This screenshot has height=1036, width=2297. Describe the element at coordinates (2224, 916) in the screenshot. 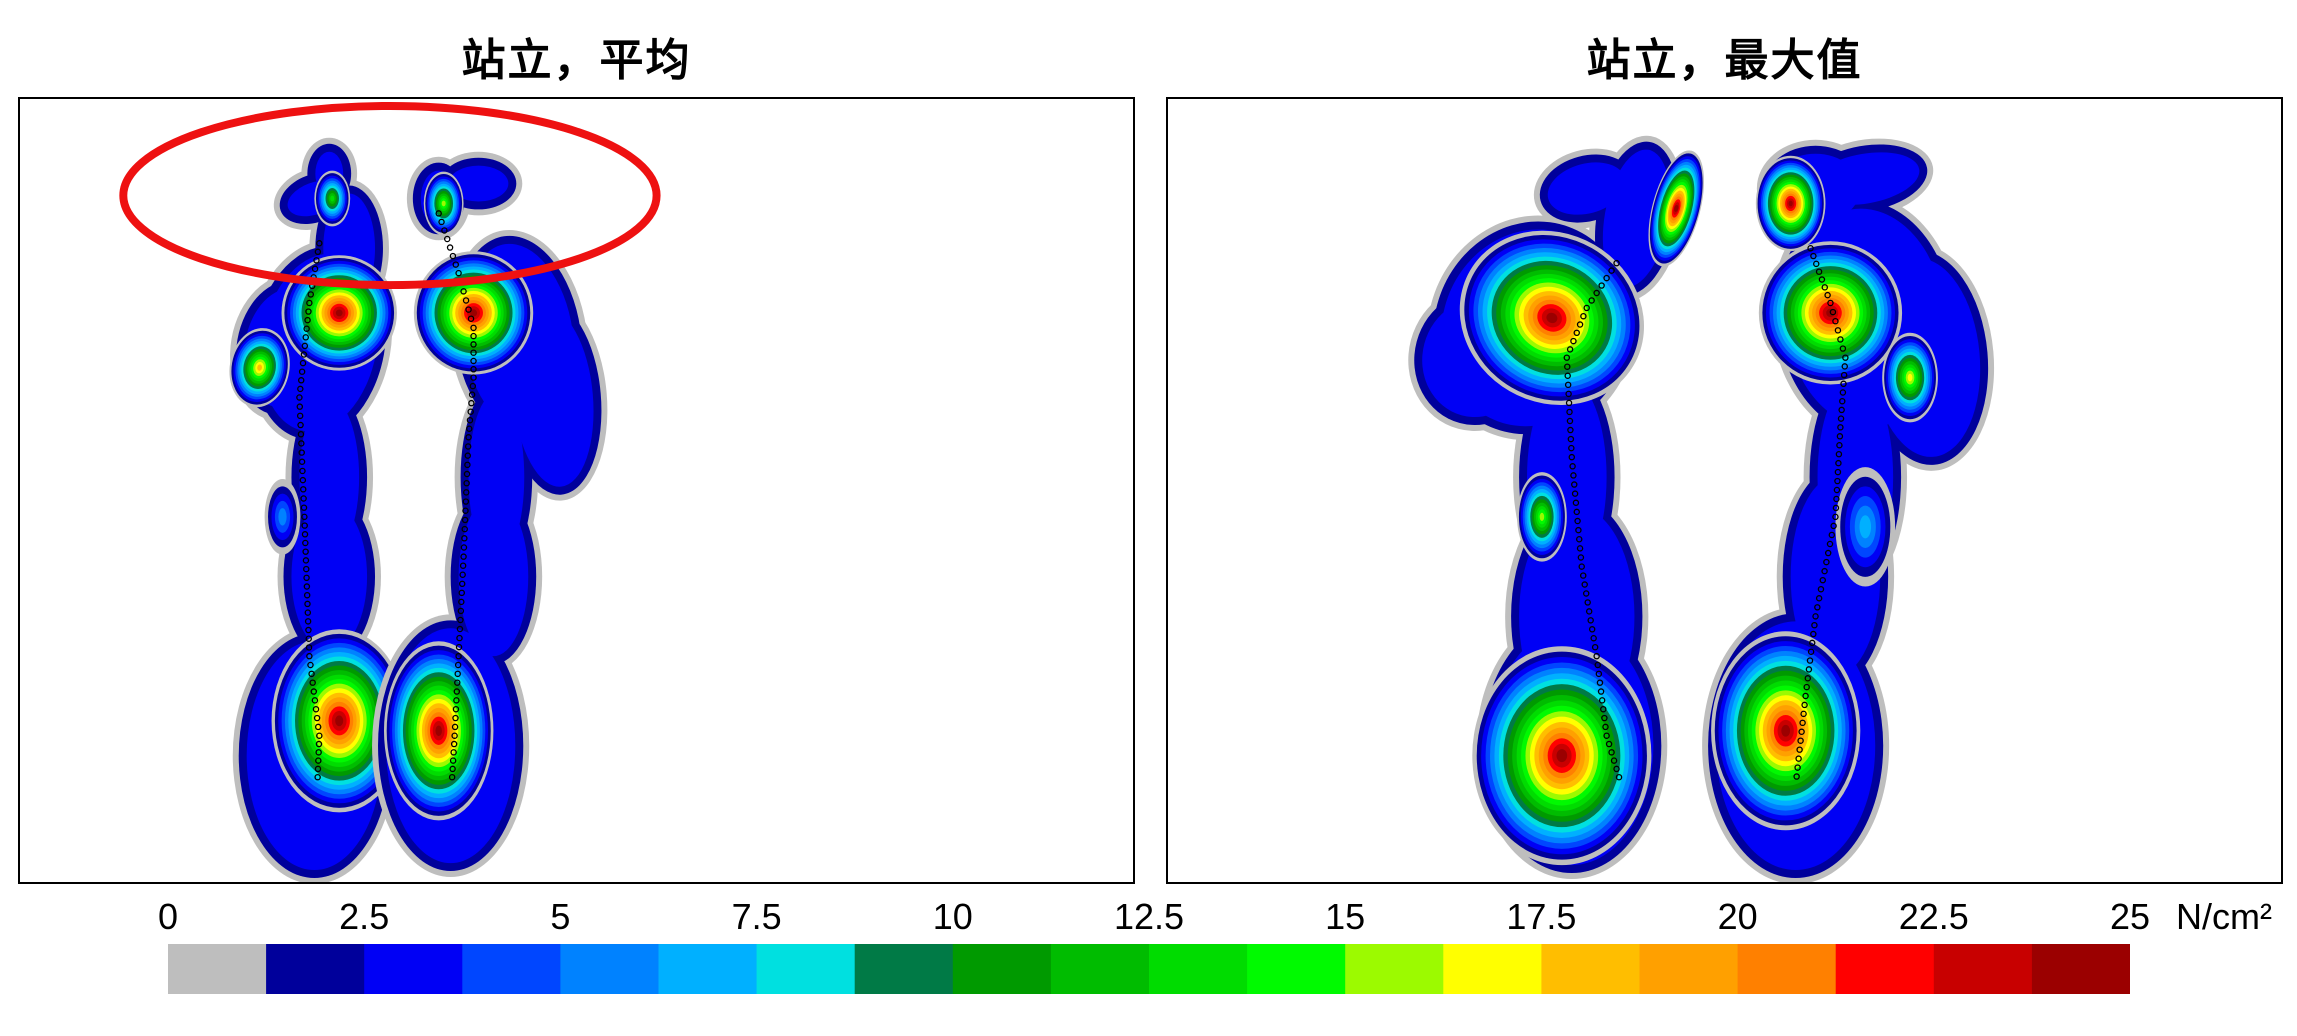

I see `colorbar-unit-label: N/cm²` at that location.